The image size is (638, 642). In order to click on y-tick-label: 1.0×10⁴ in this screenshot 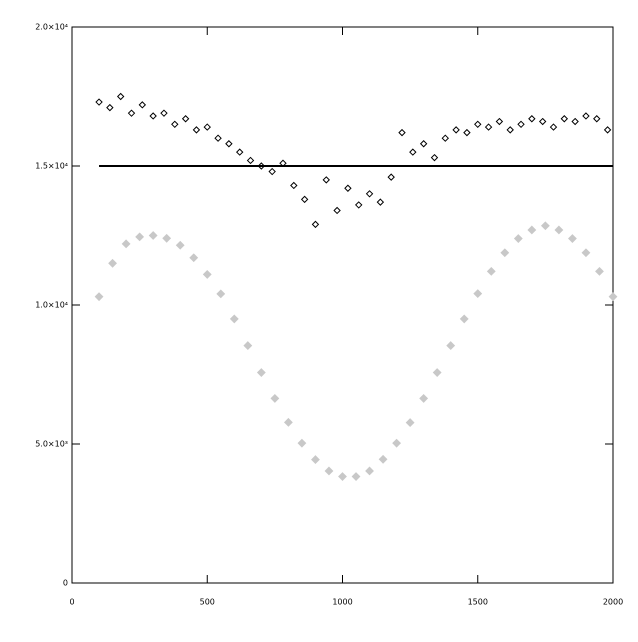, I will do `click(51, 305)`.